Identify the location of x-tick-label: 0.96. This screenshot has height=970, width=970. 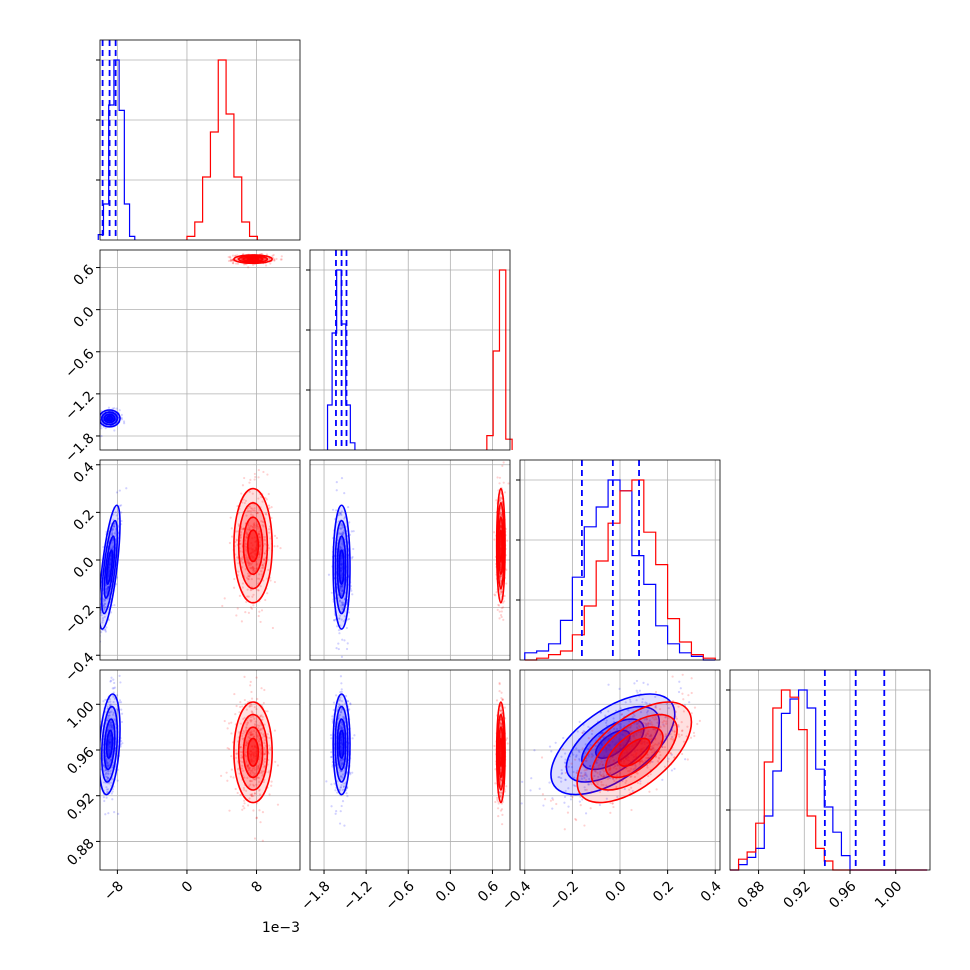
(842, 894).